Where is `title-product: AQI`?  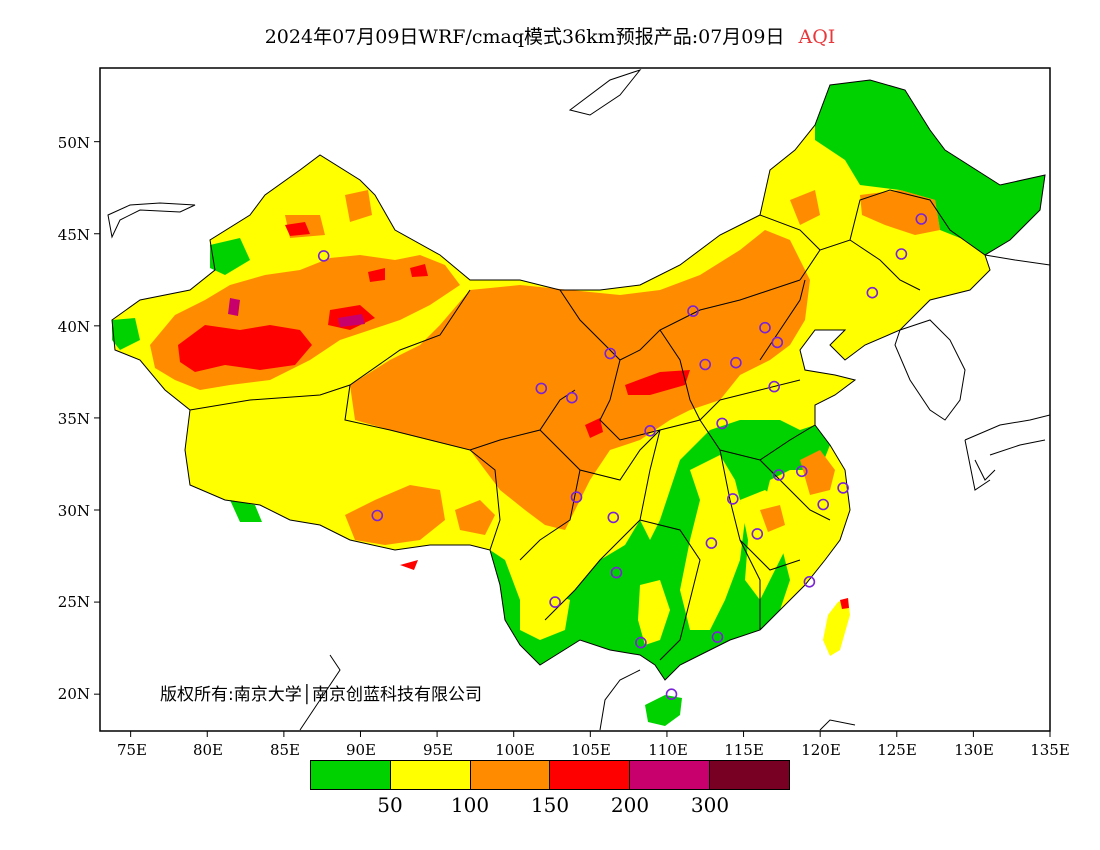
title-product: AQI is located at coordinates (817, 37).